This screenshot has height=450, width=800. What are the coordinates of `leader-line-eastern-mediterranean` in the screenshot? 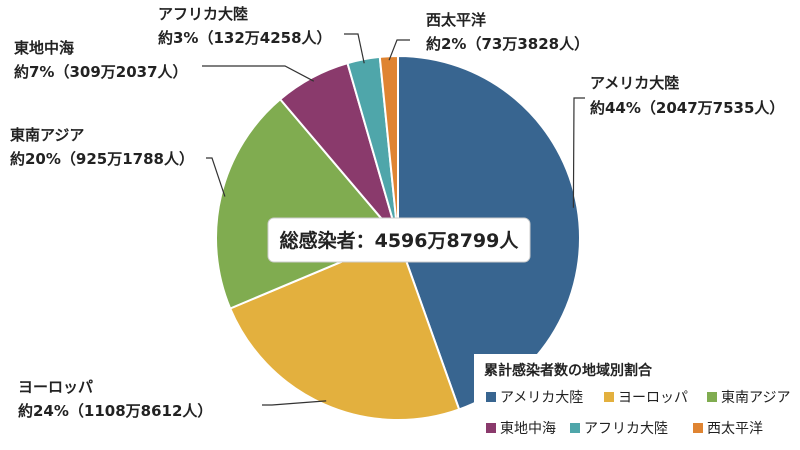 It's located at (258, 73).